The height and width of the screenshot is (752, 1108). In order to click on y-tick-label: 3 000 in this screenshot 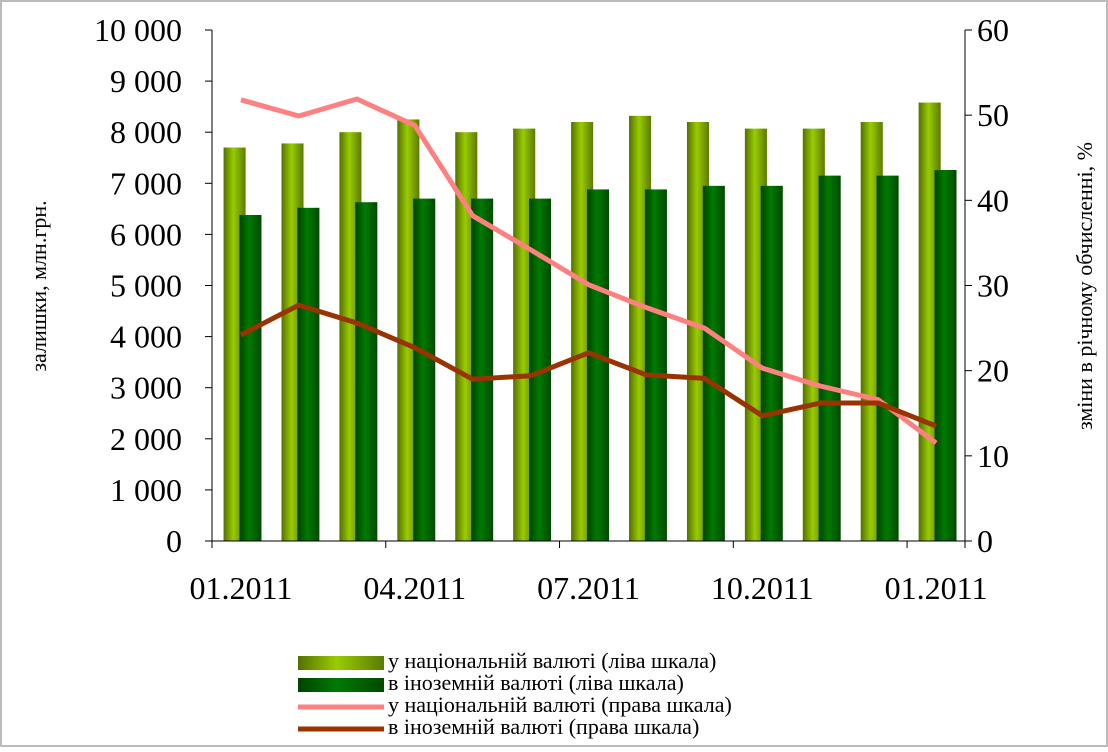, I will do `click(146, 388)`.